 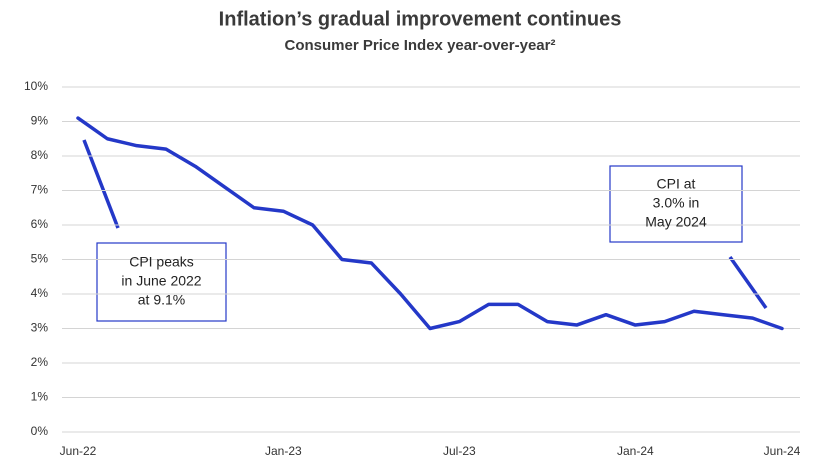 What do you see at coordinates (40, 362) in the screenshot?
I see `y-tick-label: 2%` at bounding box center [40, 362].